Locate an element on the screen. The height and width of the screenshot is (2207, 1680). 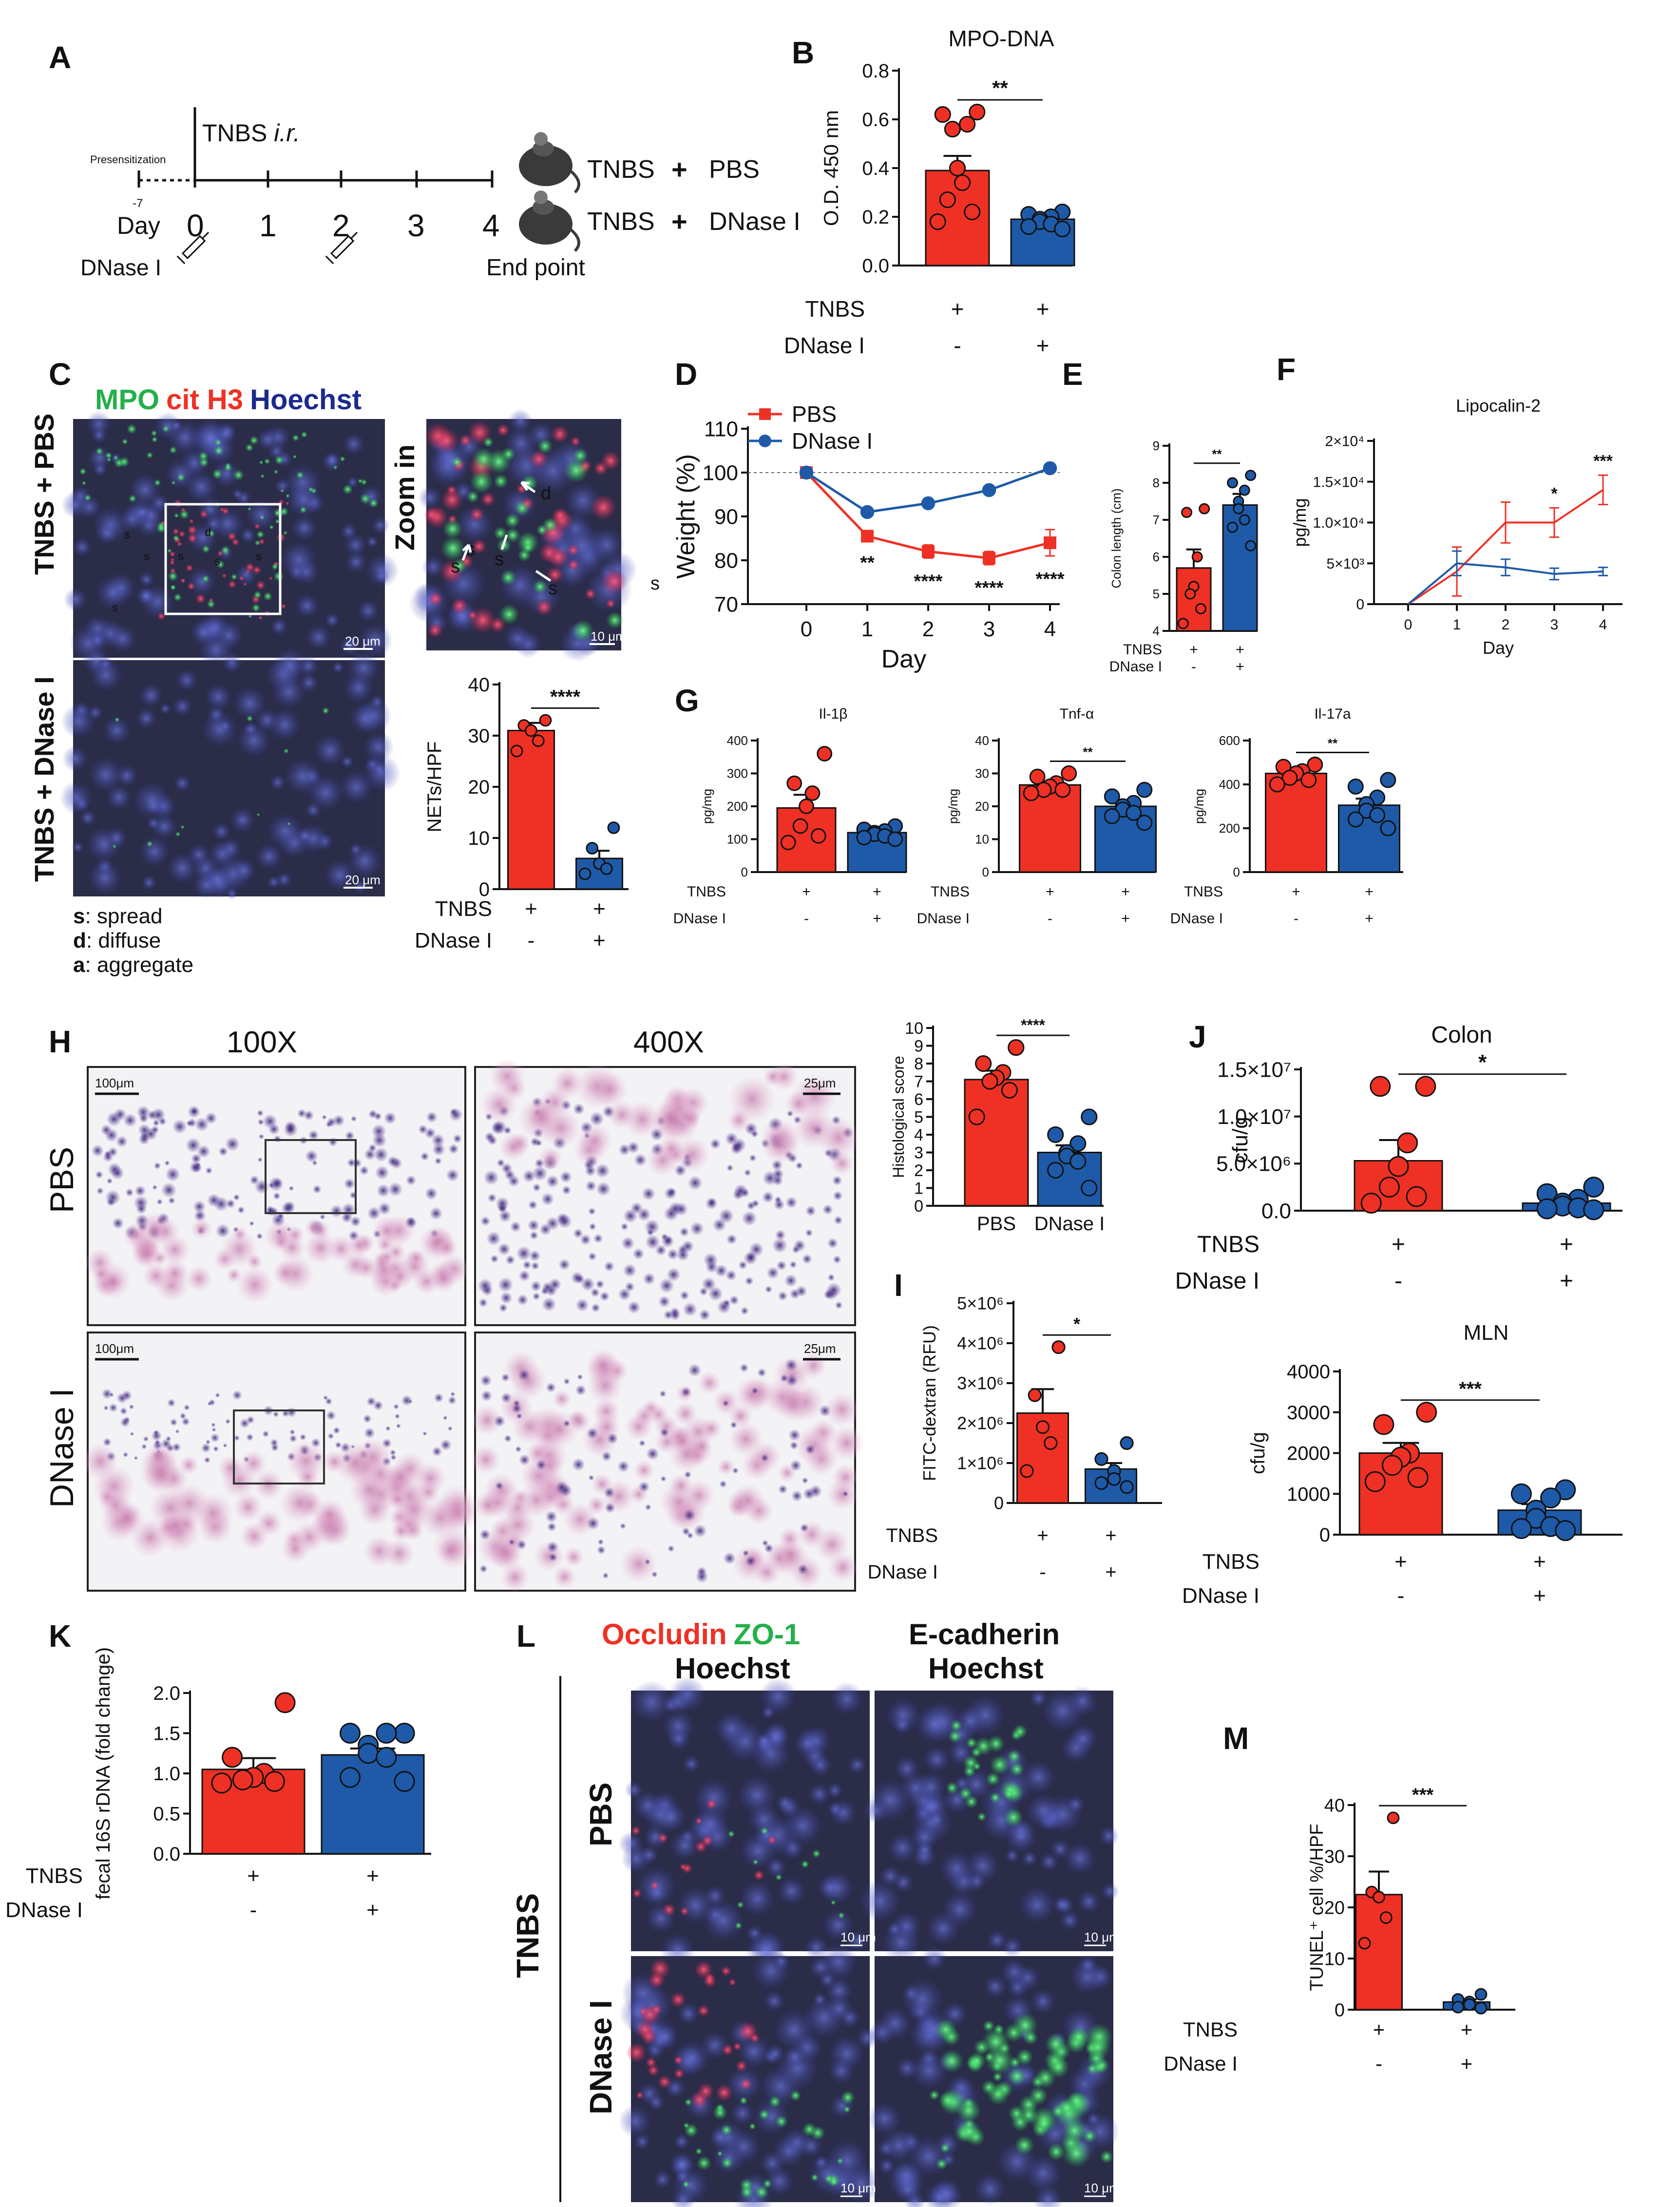
chart-C: 0 10 20 30 40 NETs/HPF **** TNBS + + DNase I - + is located at coordinates (522, 813).